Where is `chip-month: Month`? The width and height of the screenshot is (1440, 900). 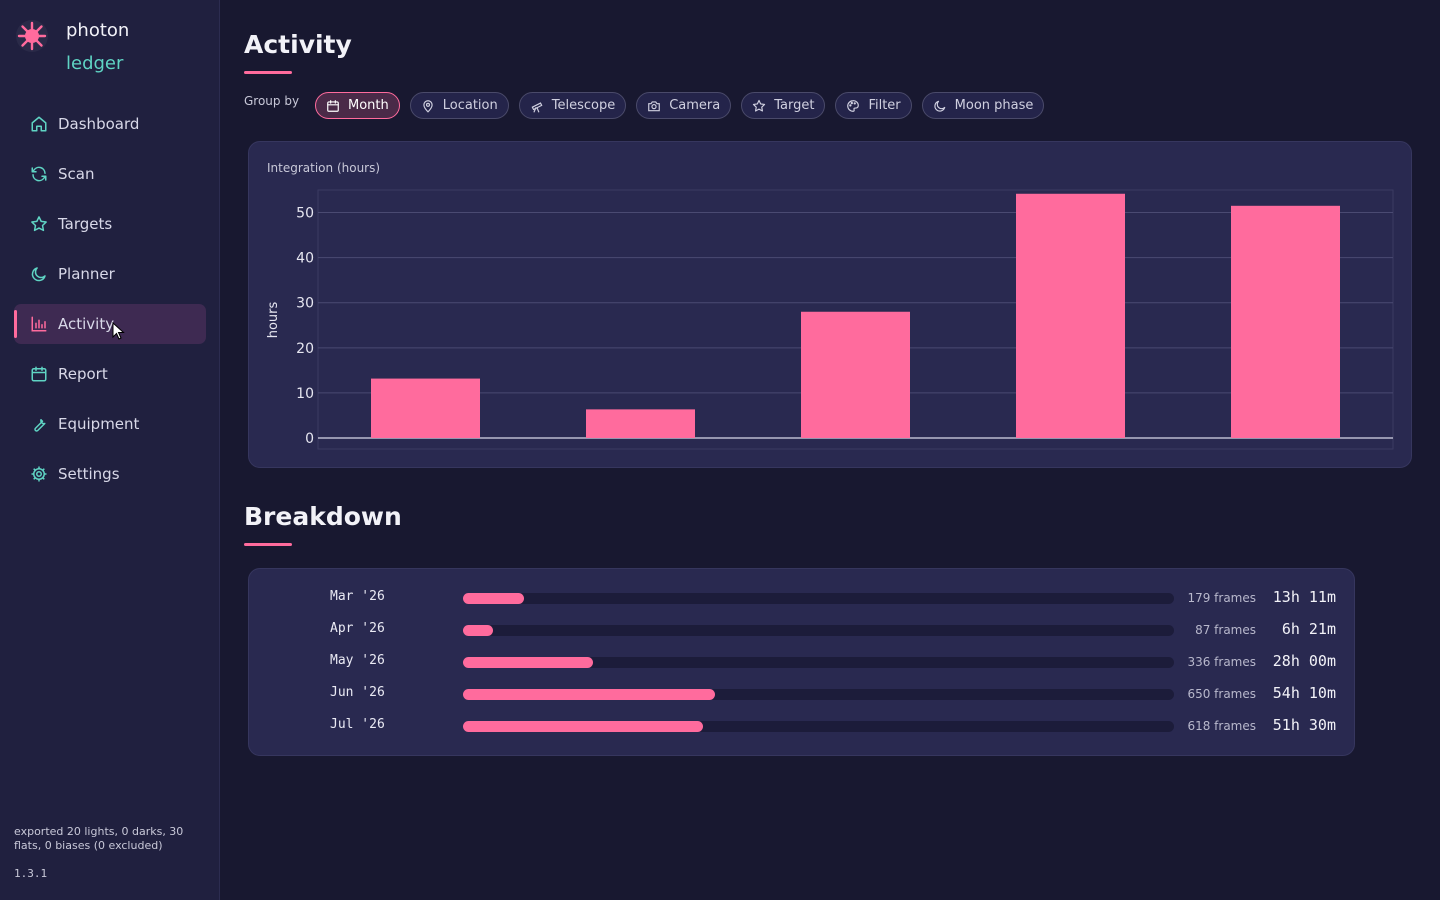
chip-month: Month is located at coordinates (357, 105).